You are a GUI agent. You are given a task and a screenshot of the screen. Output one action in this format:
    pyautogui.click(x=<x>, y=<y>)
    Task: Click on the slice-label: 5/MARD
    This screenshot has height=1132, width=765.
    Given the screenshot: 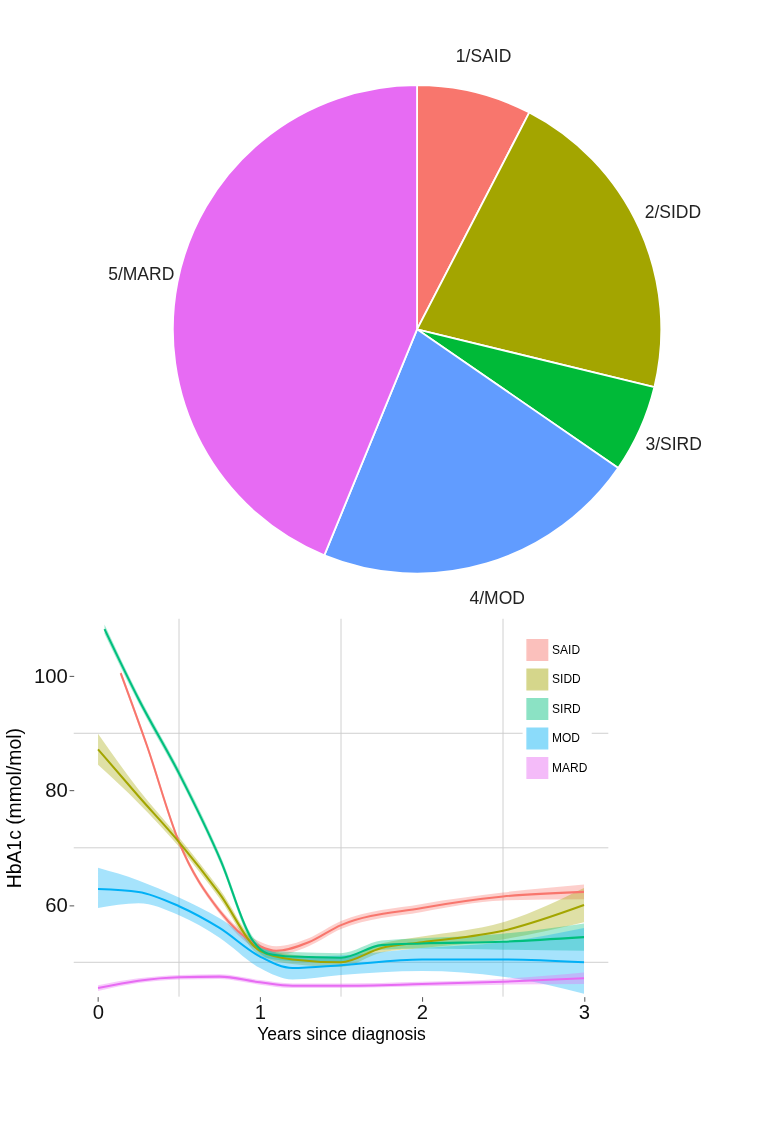 What is the action you would take?
    pyautogui.click(x=141, y=274)
    